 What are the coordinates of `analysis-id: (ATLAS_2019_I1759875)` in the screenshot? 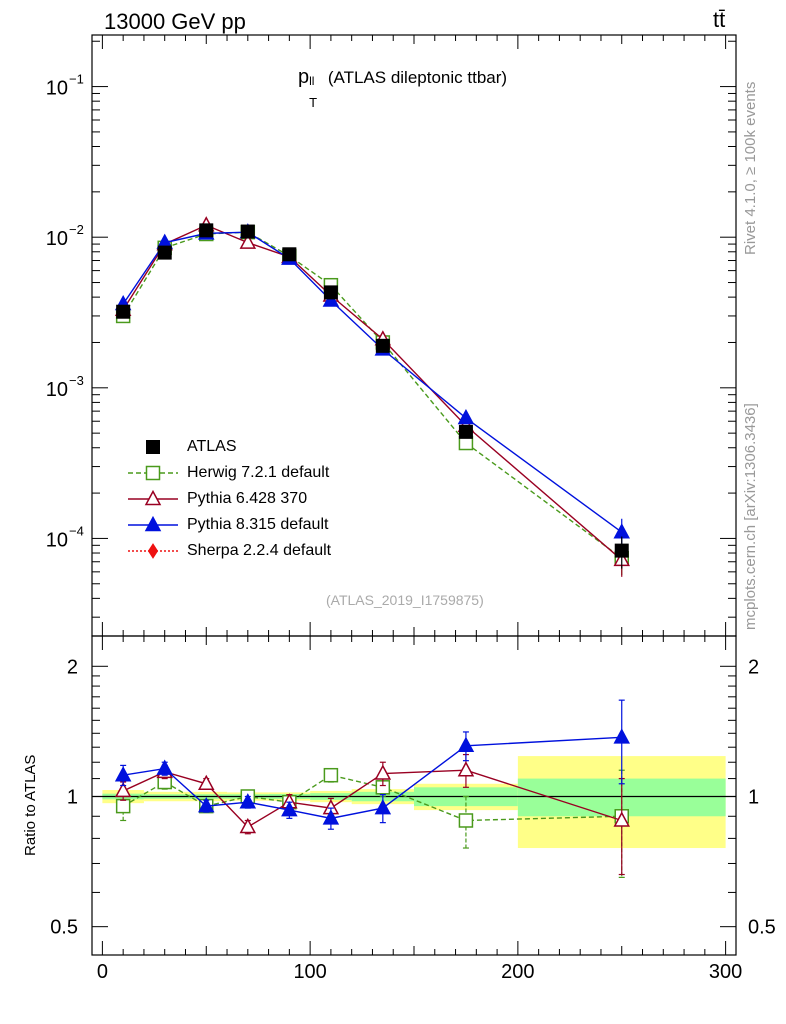 It's located at (405, 600).